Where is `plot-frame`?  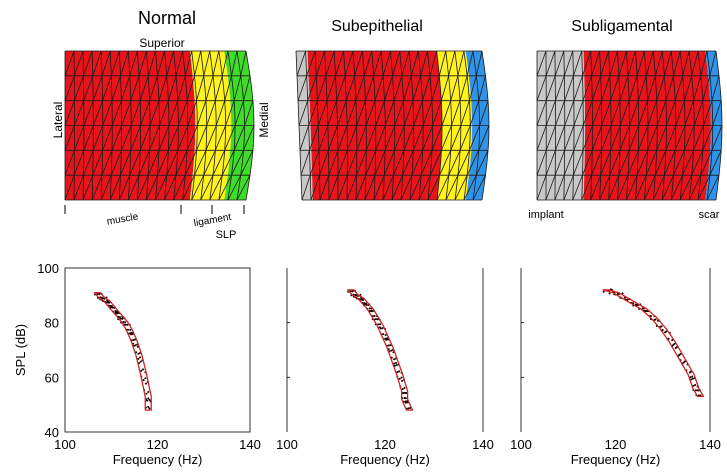
plot-frame is located at coordinates (157, 350).